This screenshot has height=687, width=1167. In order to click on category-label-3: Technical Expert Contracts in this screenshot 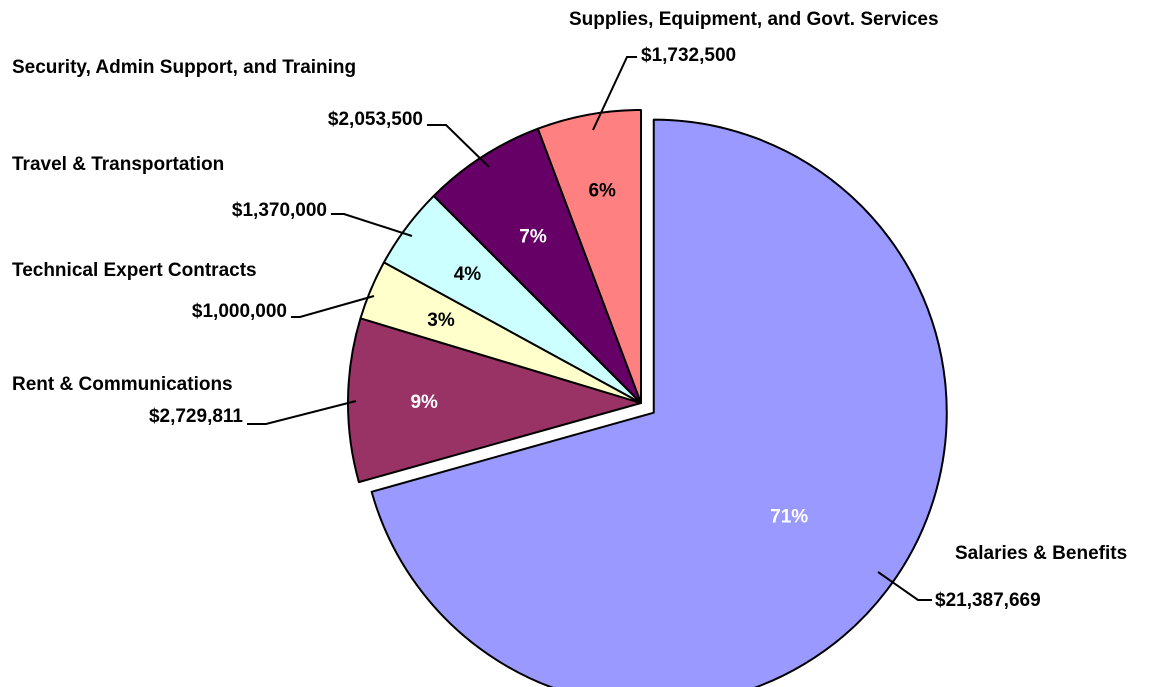, I will do `click(134, 270)`.